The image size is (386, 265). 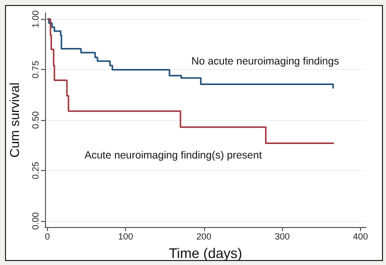 What do you see at coordinates (47, 237) in the screenshot?
I see `x-tick-label: 0` at bounding box center [47, 237].